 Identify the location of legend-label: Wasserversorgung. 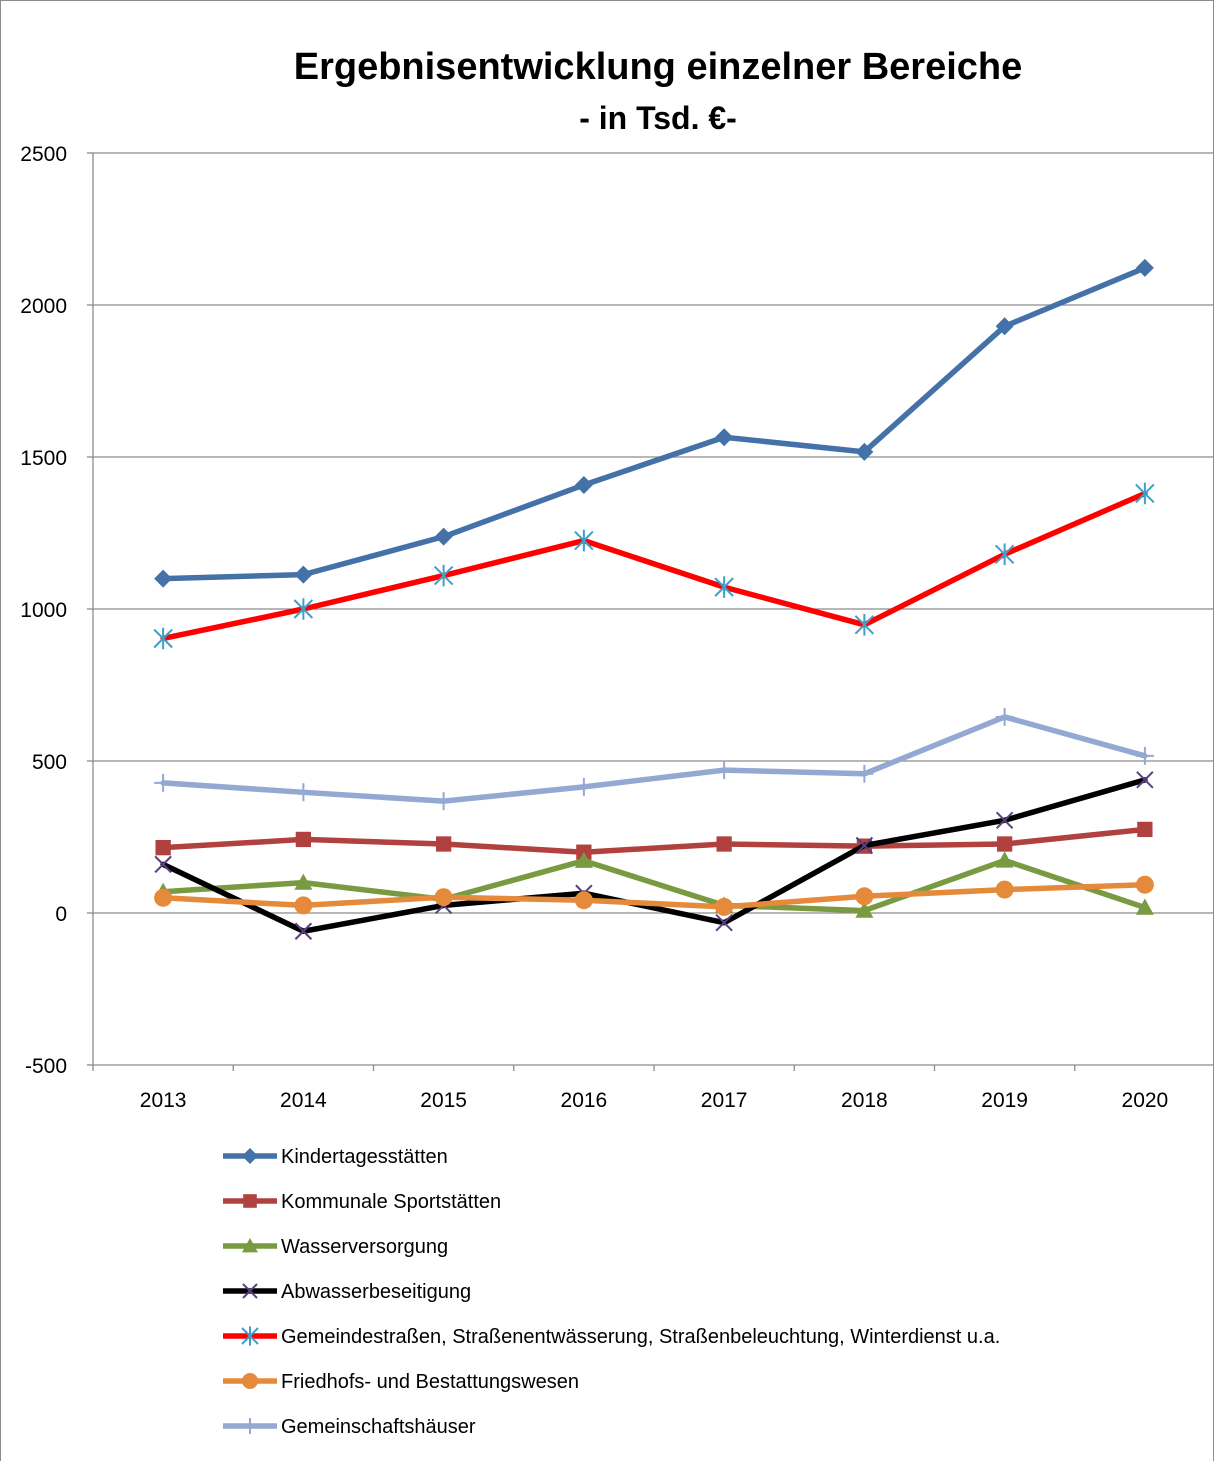
(364, 1247).